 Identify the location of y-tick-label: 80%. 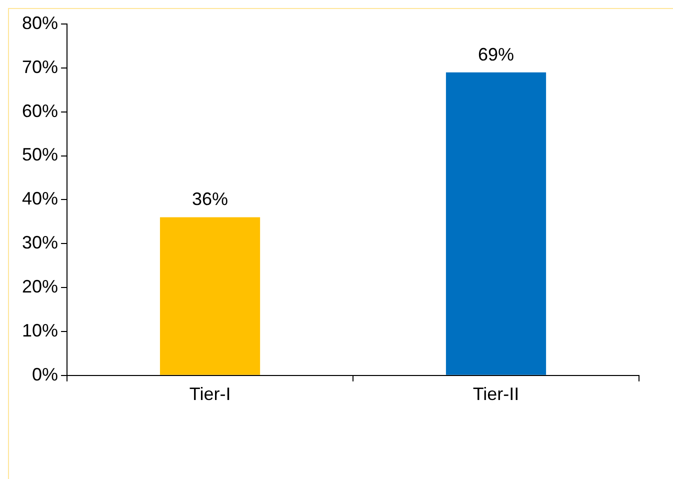
(40, 22).